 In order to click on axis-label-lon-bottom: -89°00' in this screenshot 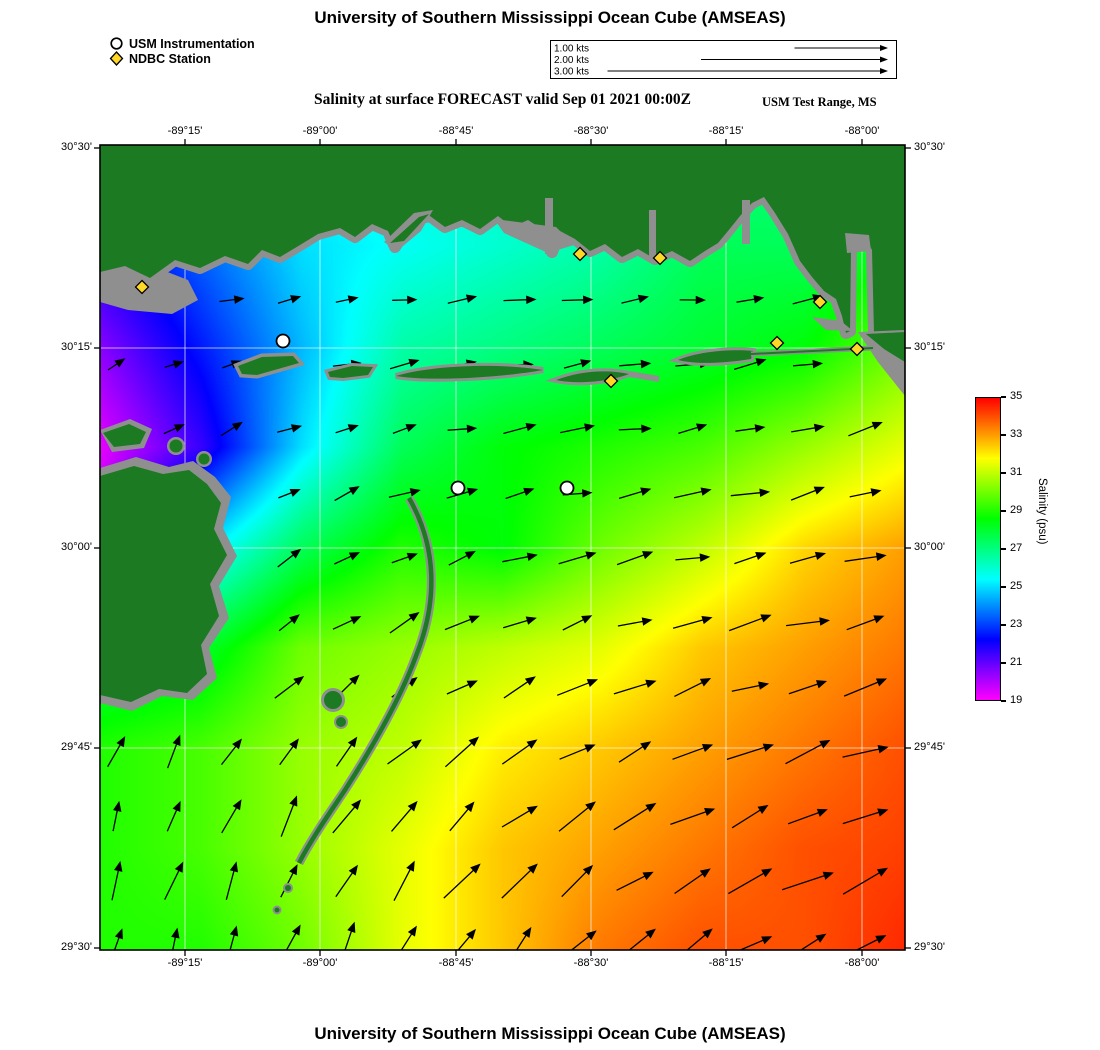, I will do `click(320, 963)`.